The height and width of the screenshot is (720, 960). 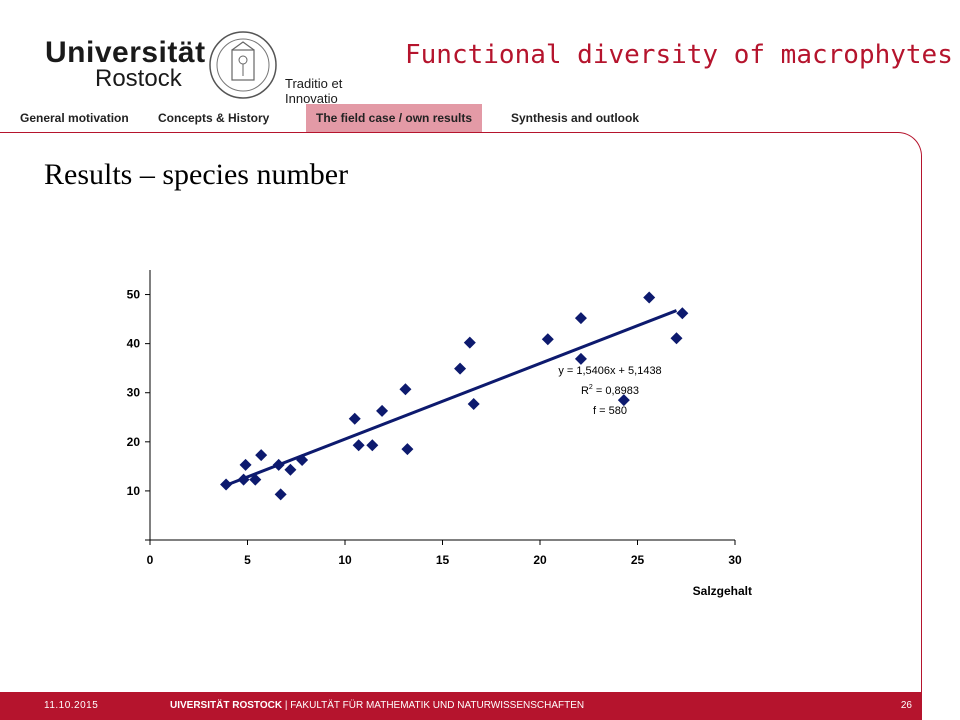 What do you see at coordinates (585, 391) in the screenshot?
I see `r-squared-symbol: R` at bounding box center [585, 391].